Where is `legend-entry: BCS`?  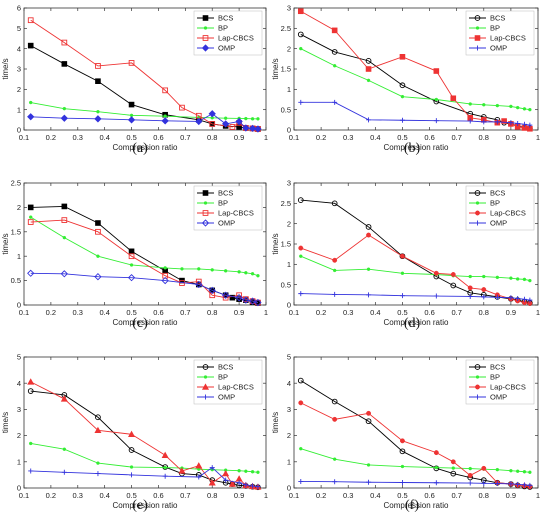 legend-entry: BCS is located at coordinates (497, 18).